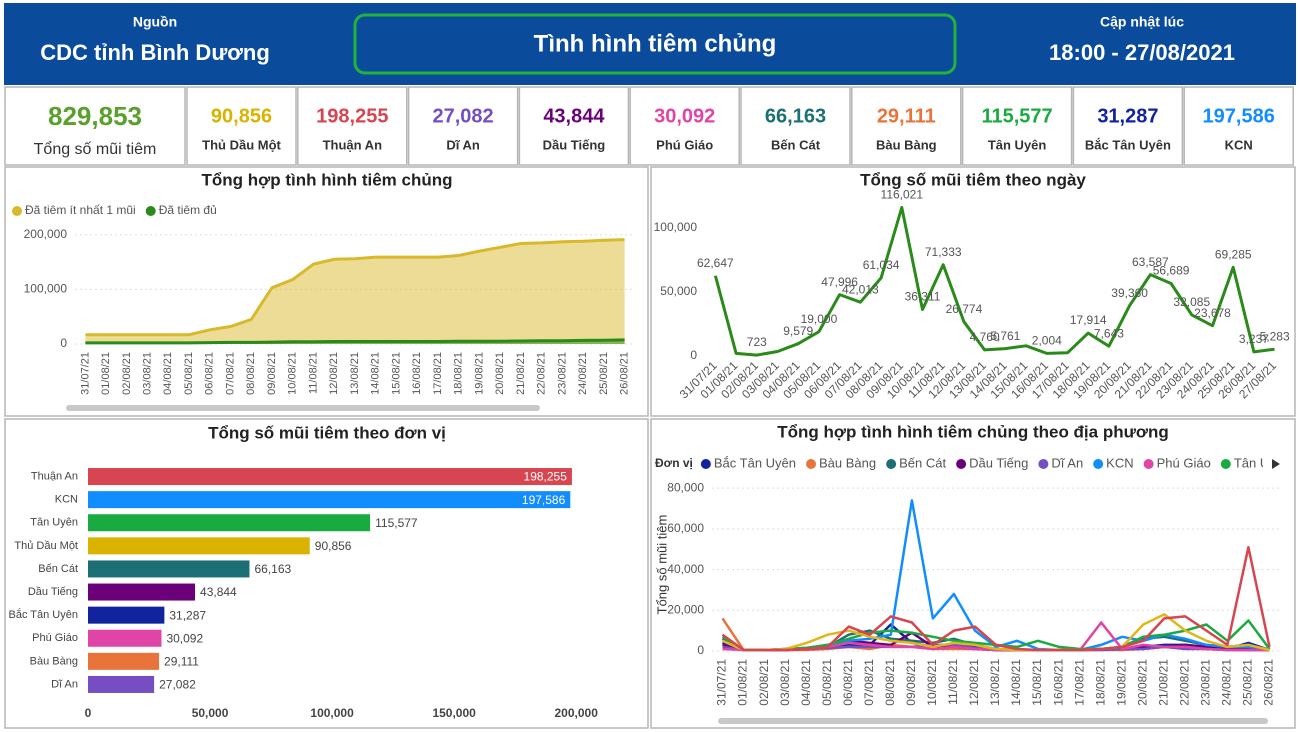 This screenshot has height=732, width=1300. Describe the element at coordinates (241, 144) in the screenshot. I see `kpi-label: Thủ Dầu Một` at that location.